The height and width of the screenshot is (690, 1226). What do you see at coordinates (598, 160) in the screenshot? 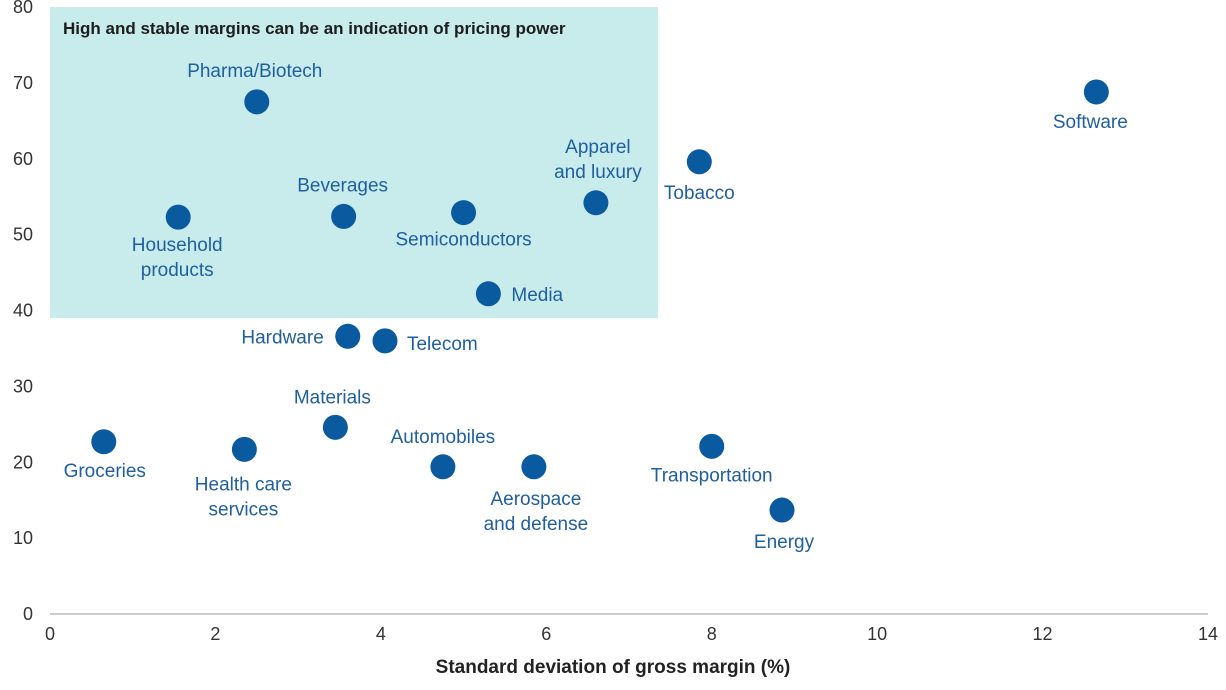
I see `label-apparel-and-luxury: Apparel and luxury` at bounding box center [598, 160].